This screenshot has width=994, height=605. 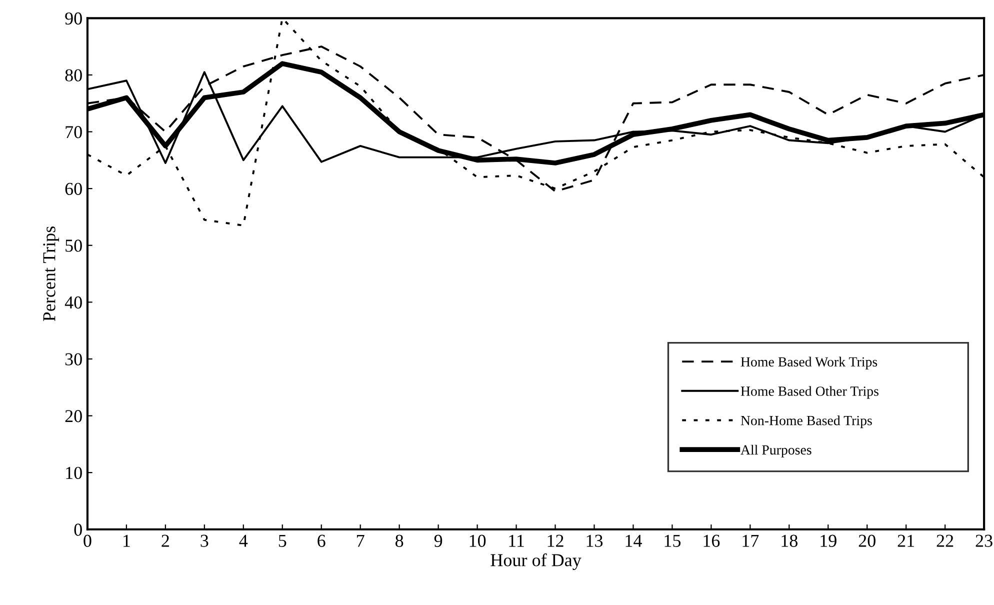 What do you see at coordinates (51, 274) in the screenshot?
I see `y-axis-title: Percent Trips` at bounding box center [51, 274].